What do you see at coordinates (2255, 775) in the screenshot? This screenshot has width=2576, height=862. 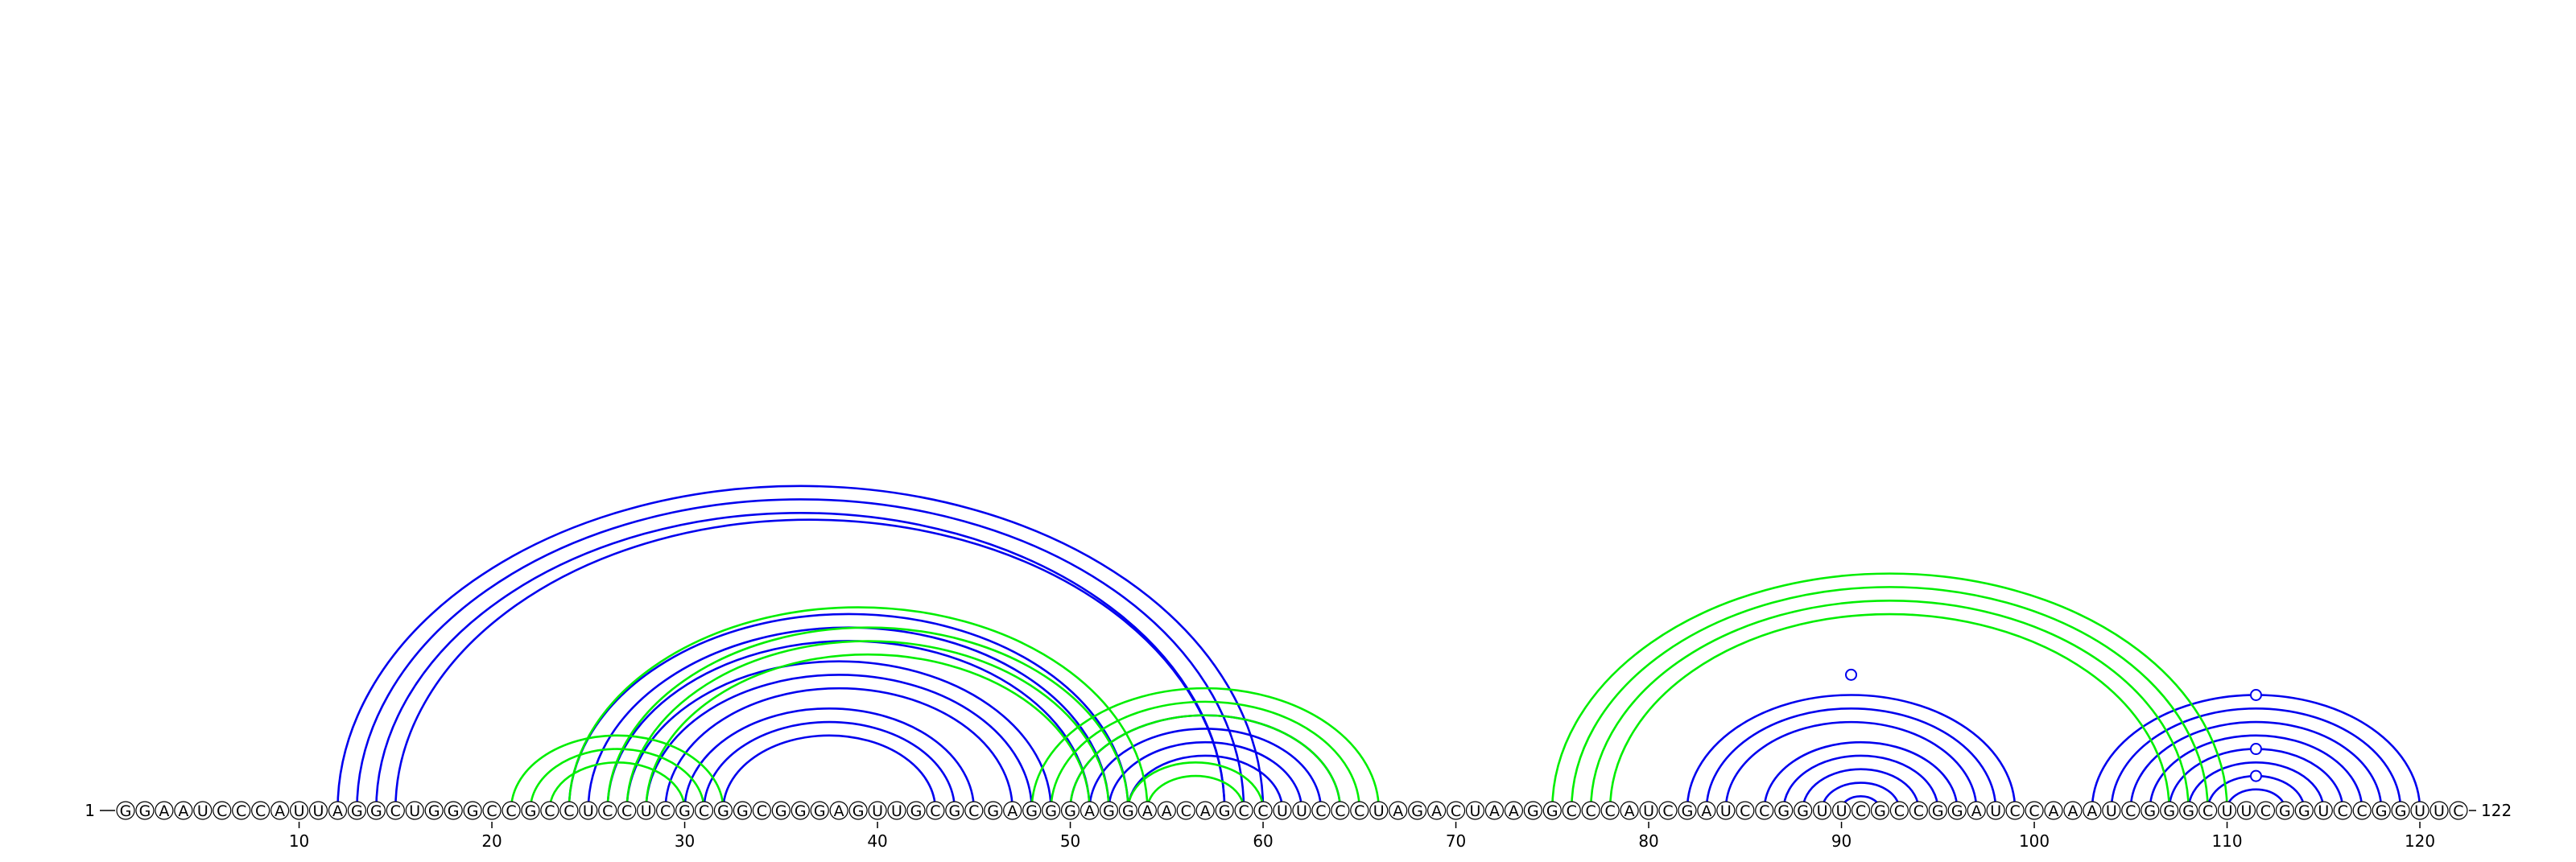 I see `arc-marker` at bounding box center [2255, 775].